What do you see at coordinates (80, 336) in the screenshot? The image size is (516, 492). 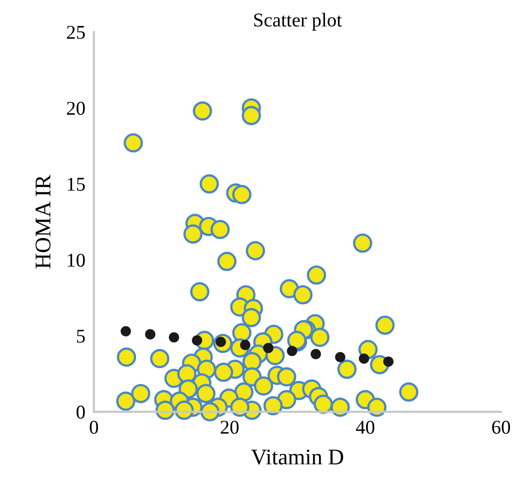 I see `y-tick-label: 5` at bounding box center [80, 336].